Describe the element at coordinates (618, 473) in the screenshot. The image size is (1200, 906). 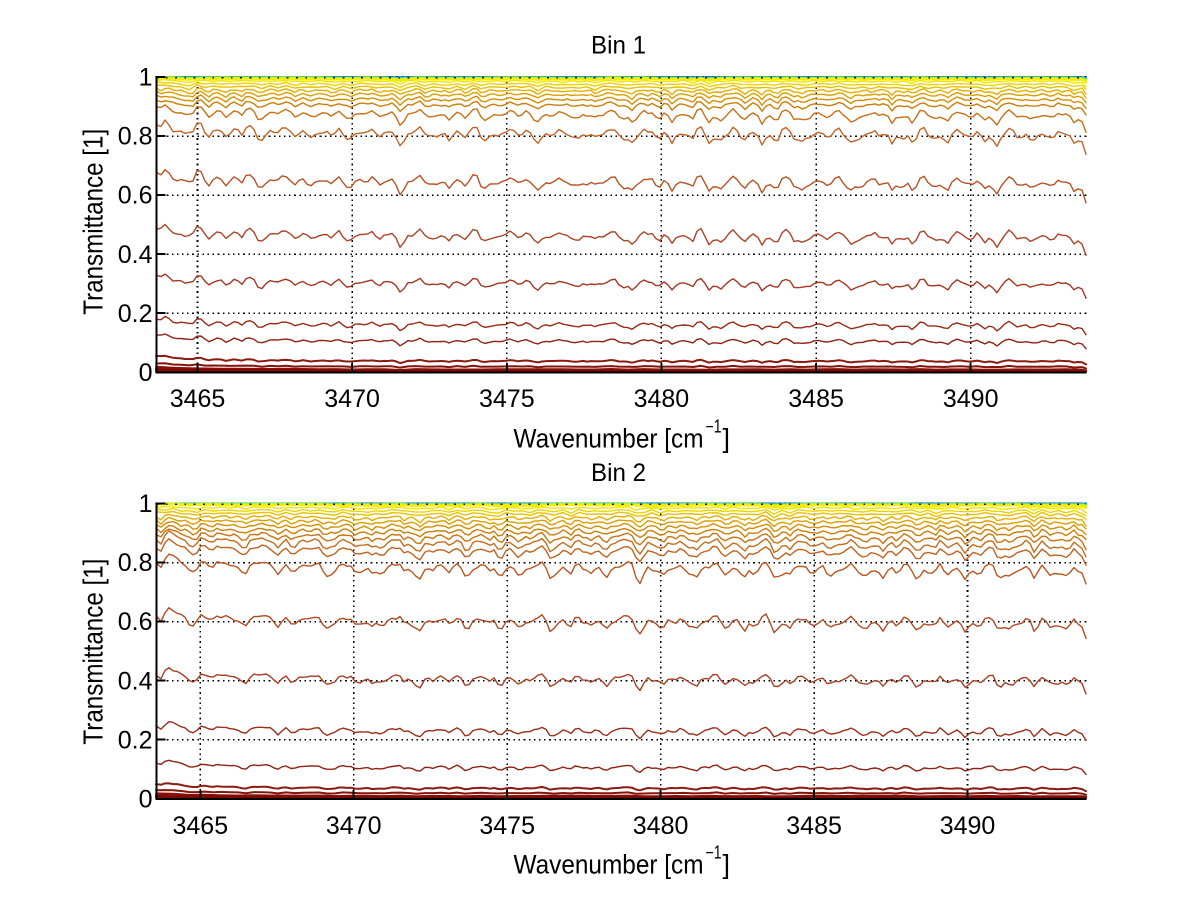
I see `svg-text: Bin 2` at that location.